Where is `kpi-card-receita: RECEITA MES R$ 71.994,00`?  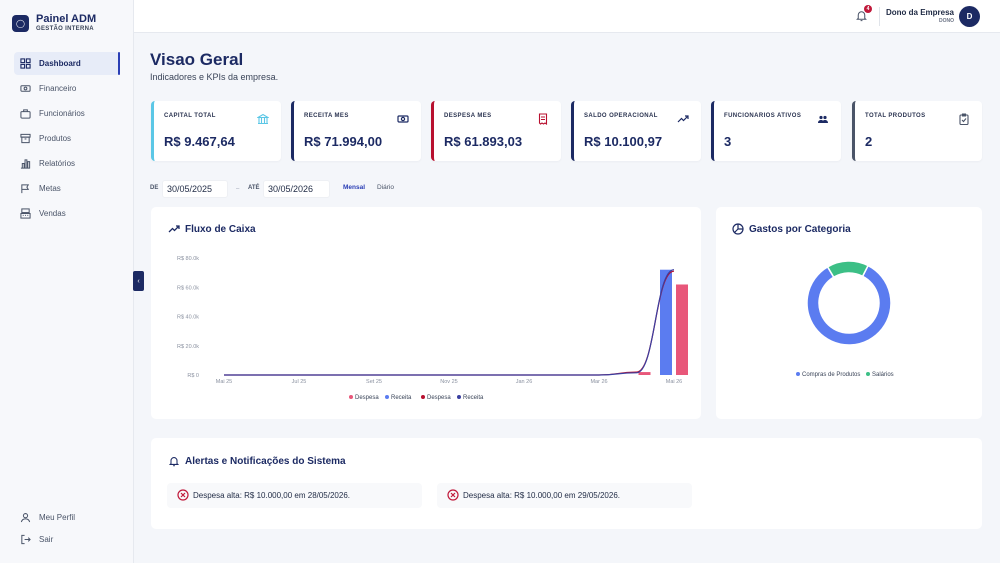 kpi-card-receita: RECEITA MES R$ 71.994,00 is located at coordinates (356, 131).